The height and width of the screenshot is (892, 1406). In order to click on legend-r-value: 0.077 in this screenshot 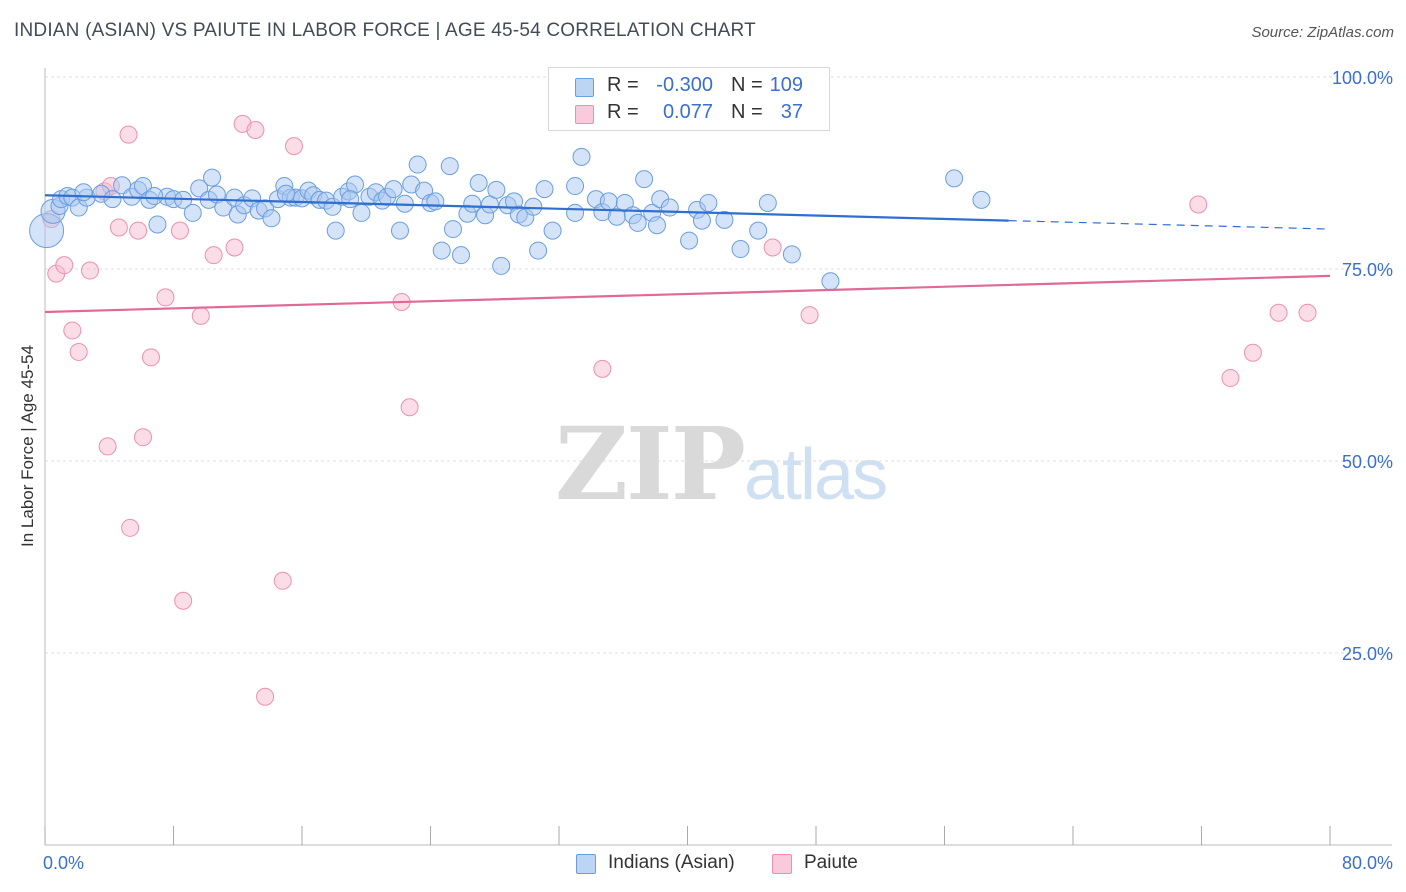, I will do `click(687, 112)`.